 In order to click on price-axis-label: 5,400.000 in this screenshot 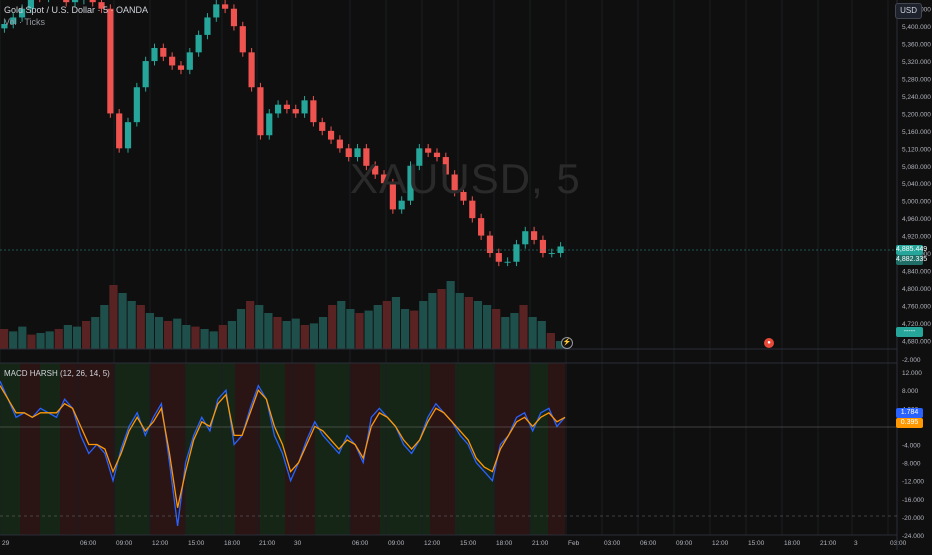, I will do `click(916, 27)`.